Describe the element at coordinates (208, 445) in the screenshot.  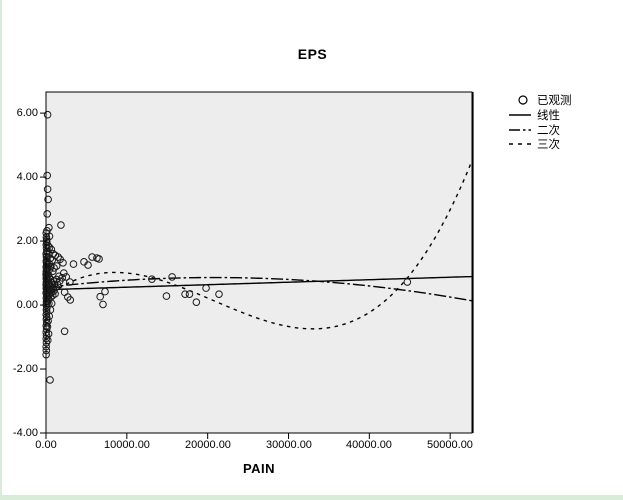
I see `x-tick-label: 20000.00` at that location.